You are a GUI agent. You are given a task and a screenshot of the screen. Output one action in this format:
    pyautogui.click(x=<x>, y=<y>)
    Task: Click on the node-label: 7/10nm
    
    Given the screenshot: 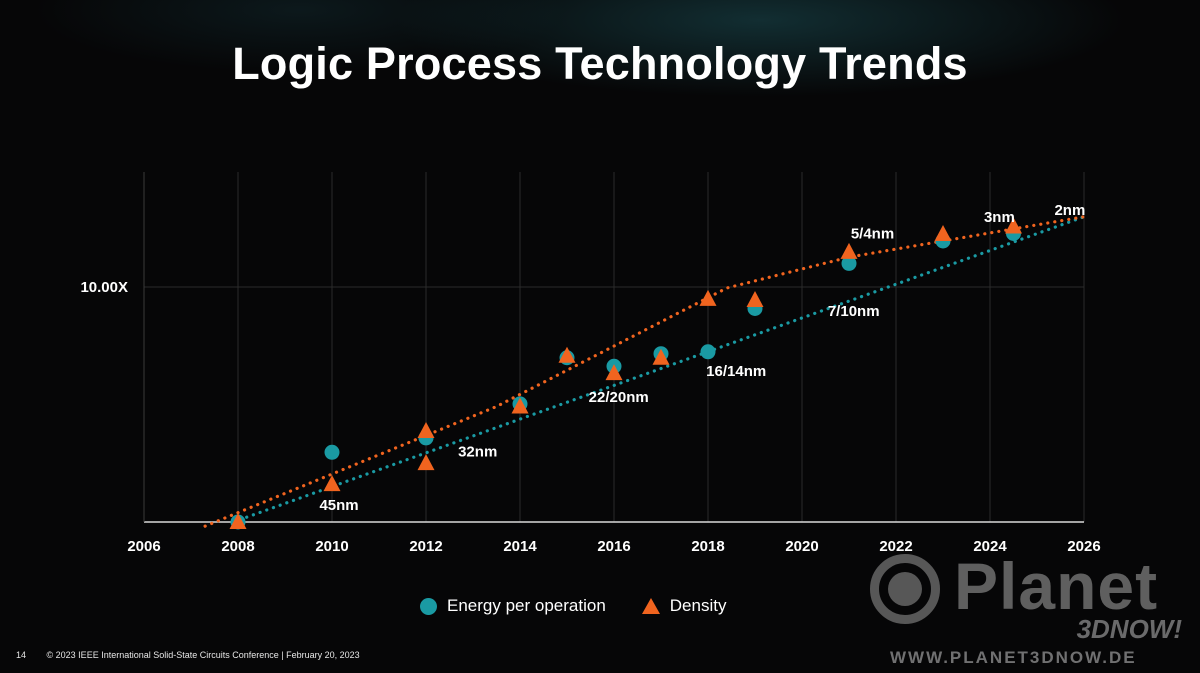 What is the action you would take?
    pyautogui.click(x=854, y=311)
    